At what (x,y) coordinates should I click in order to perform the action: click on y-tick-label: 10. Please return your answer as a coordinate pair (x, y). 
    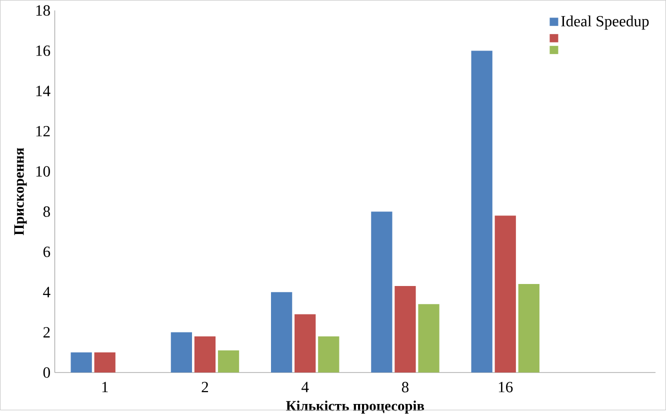
    Looking at the image, I should click on (43, 171).